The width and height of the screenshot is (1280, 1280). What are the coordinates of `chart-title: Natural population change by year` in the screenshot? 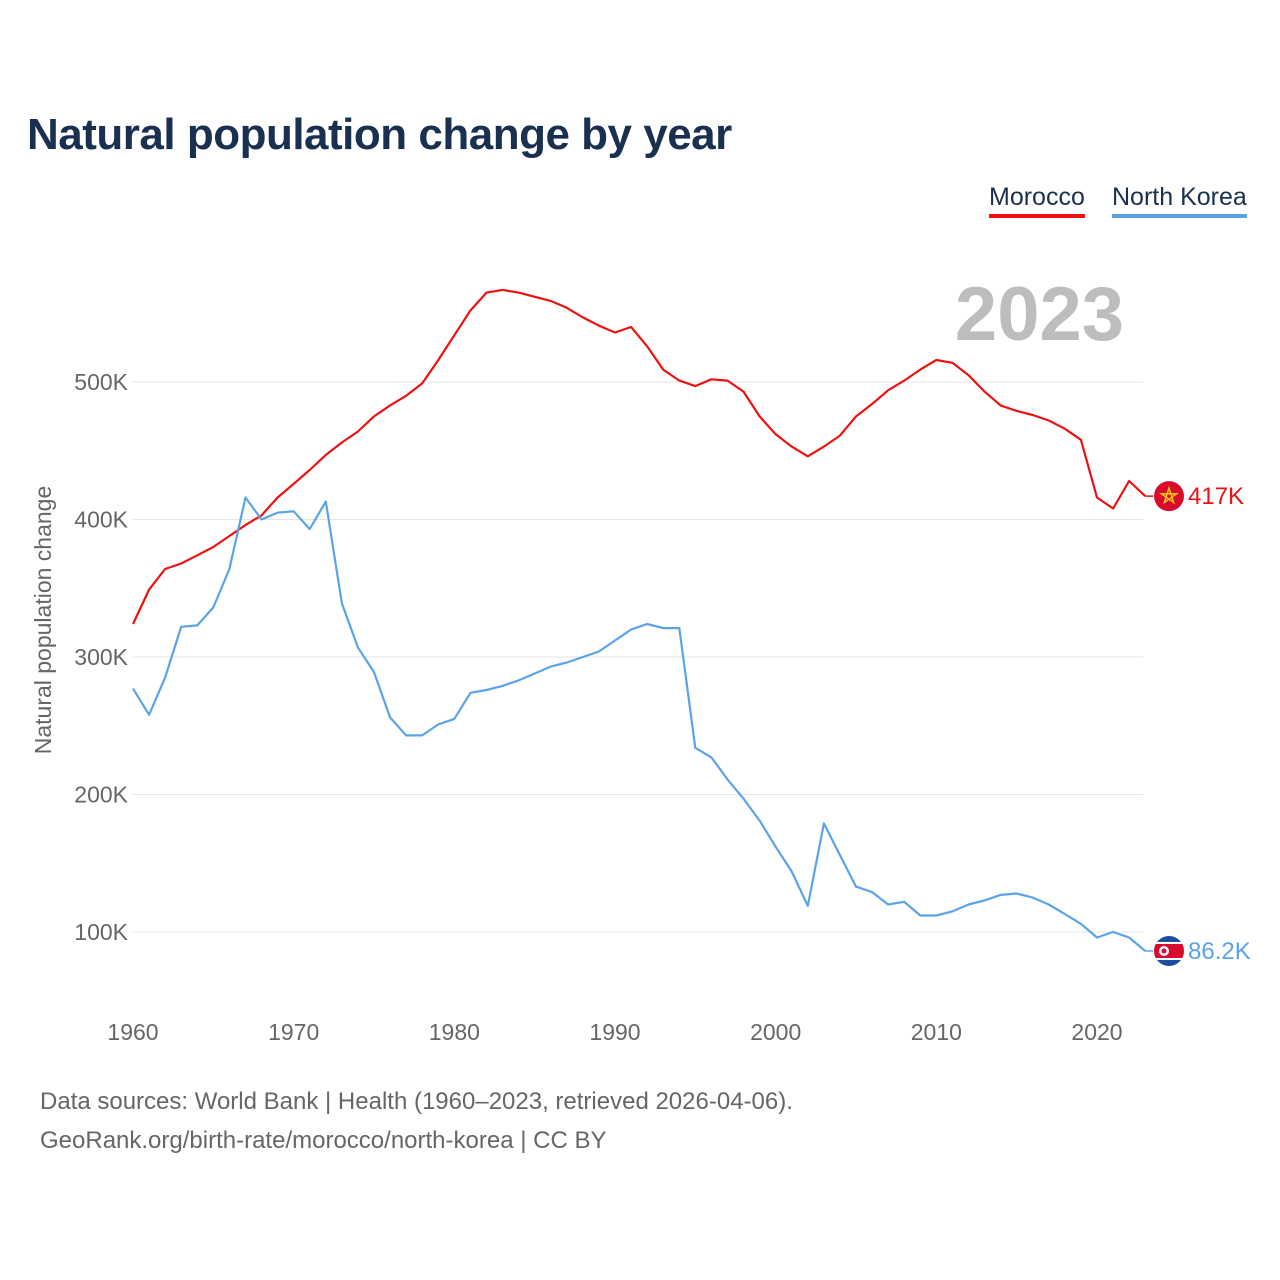 It's located at (379, 134).